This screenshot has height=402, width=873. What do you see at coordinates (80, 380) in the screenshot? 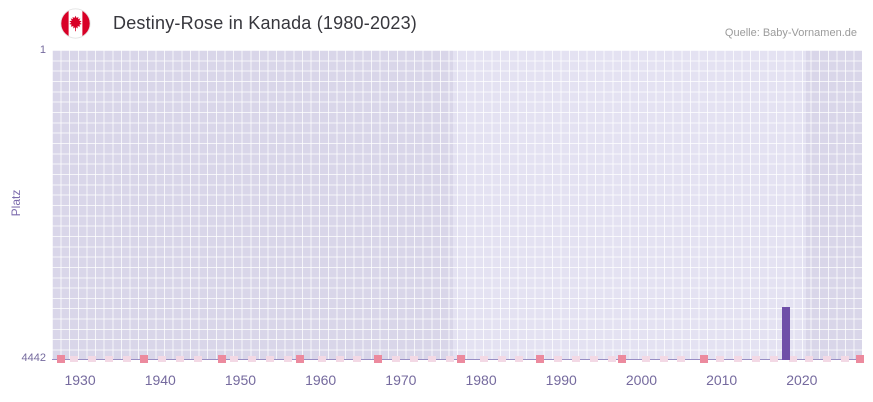
I see `x-tick-label: 1930` at bounding box center [80, 380].